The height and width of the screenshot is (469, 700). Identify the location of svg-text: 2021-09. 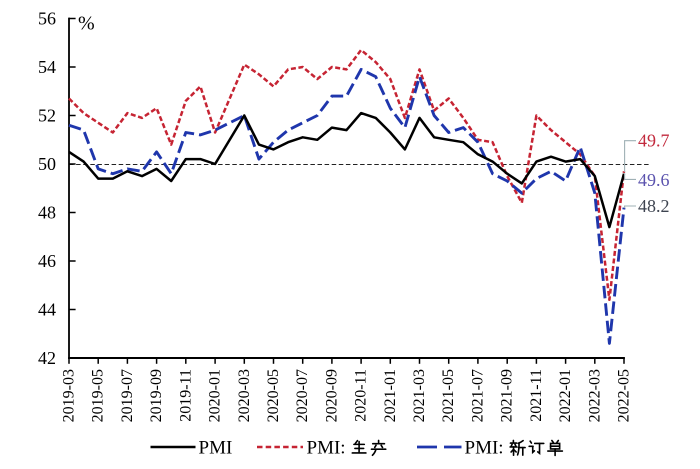
(507, 395).